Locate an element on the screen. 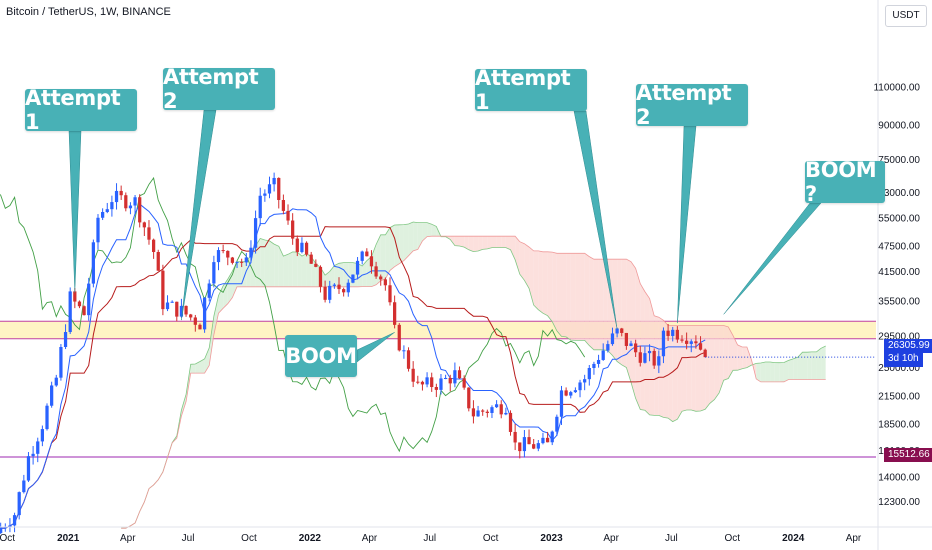  x-tick-label: Oct is located at coordinates (249, 538).